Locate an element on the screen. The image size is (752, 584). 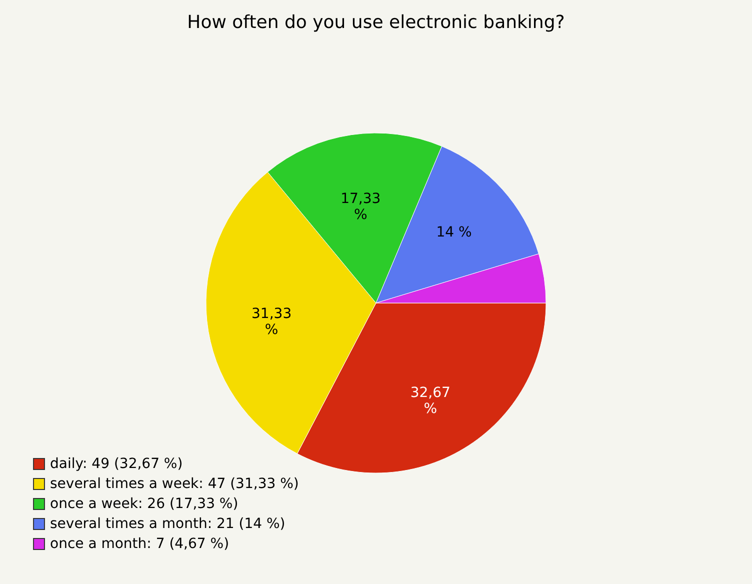
data-label: 17,33 % is located at coordinates (360, 207).